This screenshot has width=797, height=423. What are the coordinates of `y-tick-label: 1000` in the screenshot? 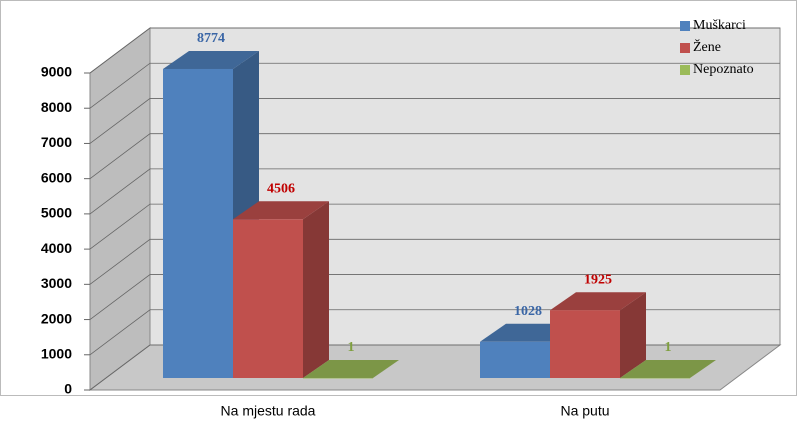 It's located at (56, 353).